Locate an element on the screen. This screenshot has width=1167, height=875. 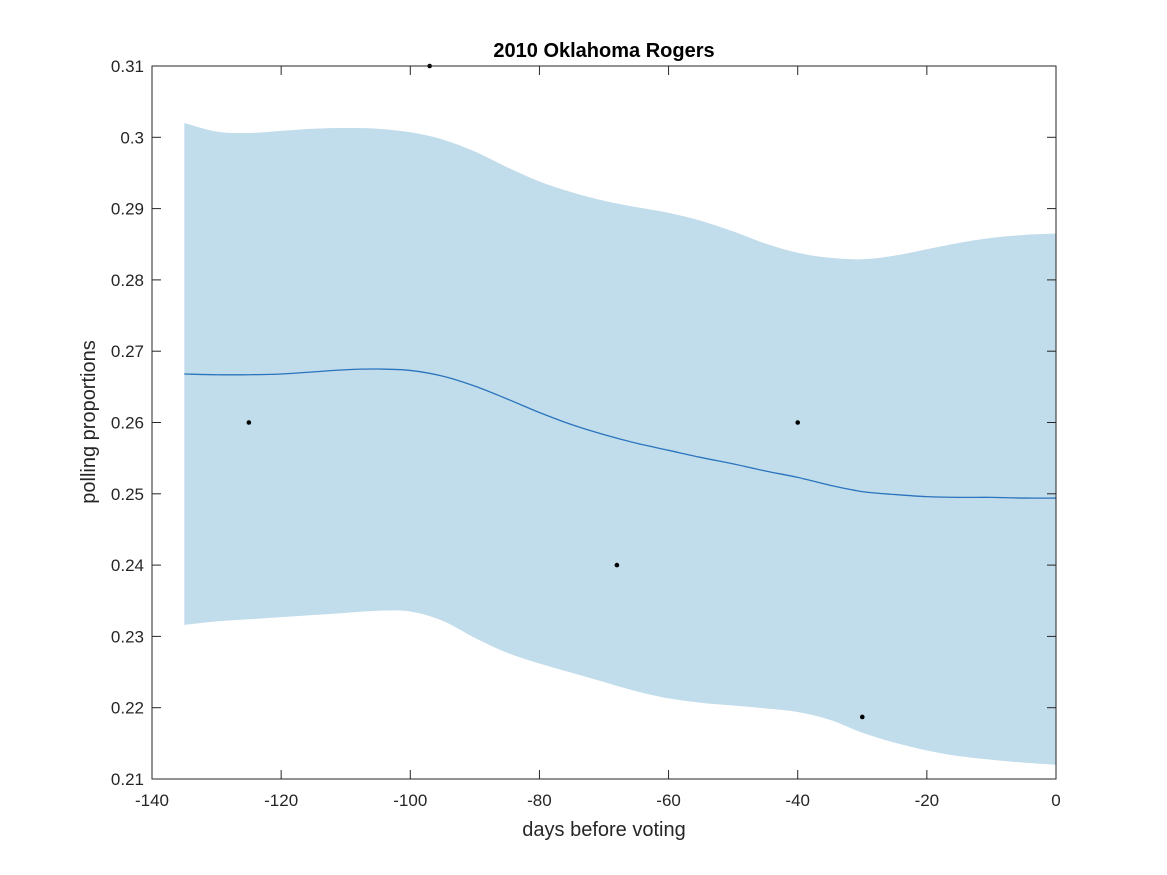
y-tick-label: 0.31 is located at coordinates (127, 66).